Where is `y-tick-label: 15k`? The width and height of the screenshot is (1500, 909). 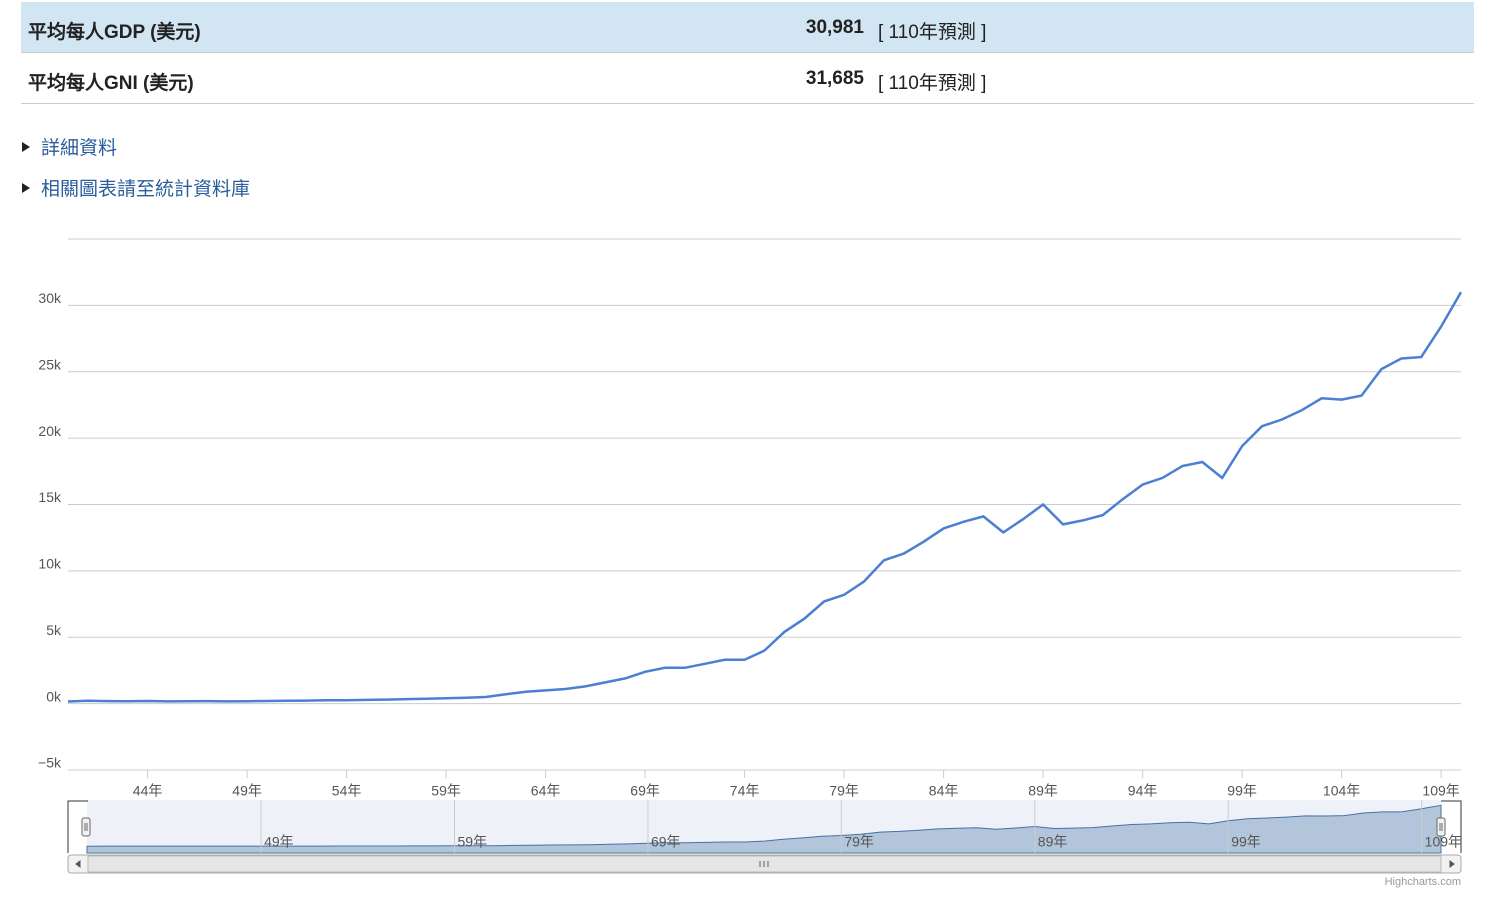 y-tick-label: 15k is located at coordinates (50, 497).